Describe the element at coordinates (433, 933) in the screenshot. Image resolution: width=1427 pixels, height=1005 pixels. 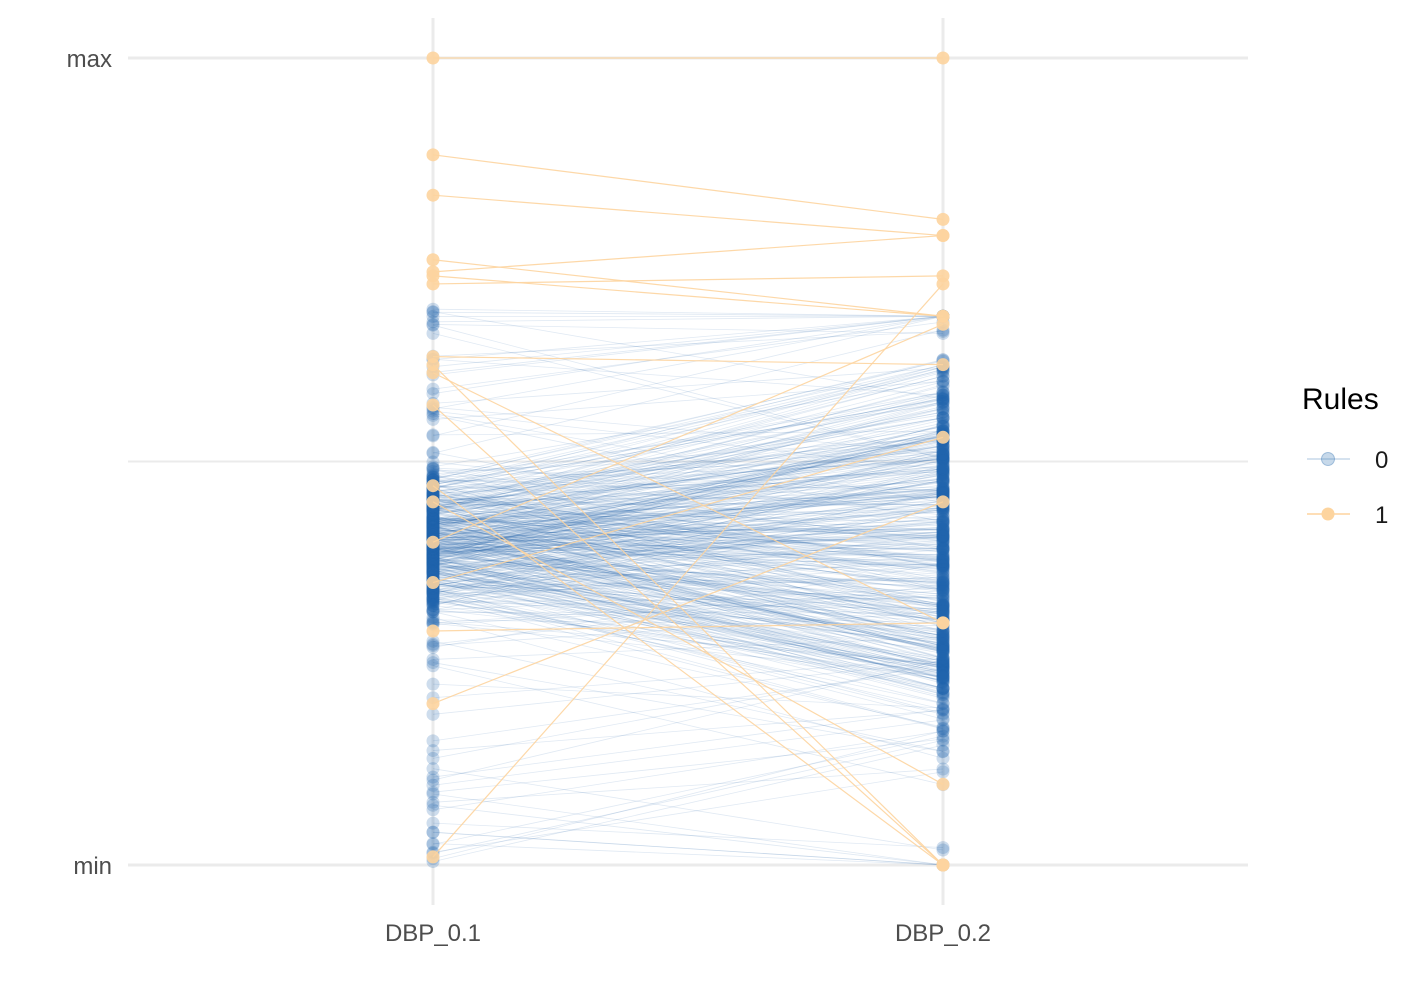
I see `x-tick-label-dbp-0-1: DBP_0.1` at that location.